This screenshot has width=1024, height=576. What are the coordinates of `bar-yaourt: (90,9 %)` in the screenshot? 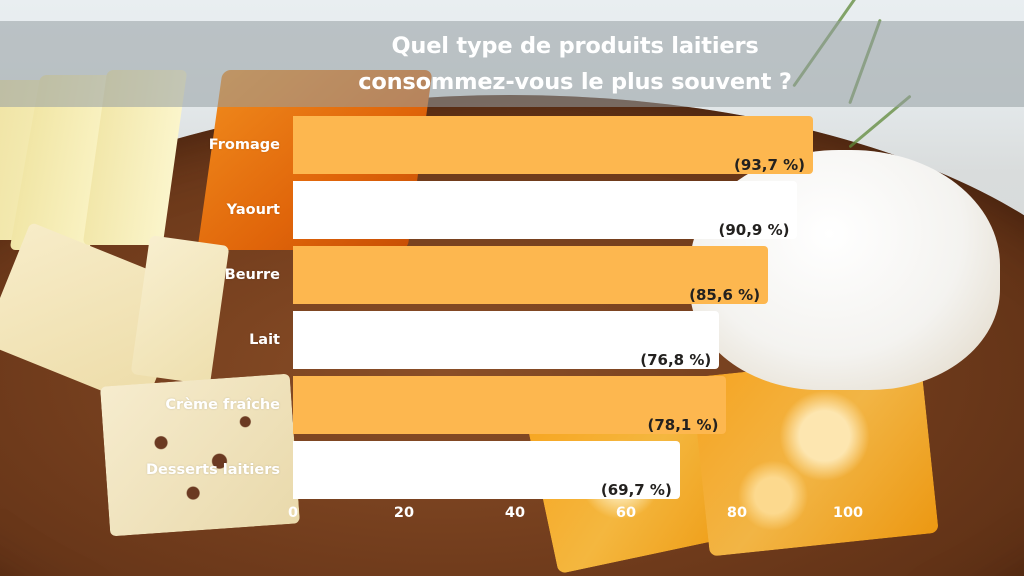 It's located at (545, 210).